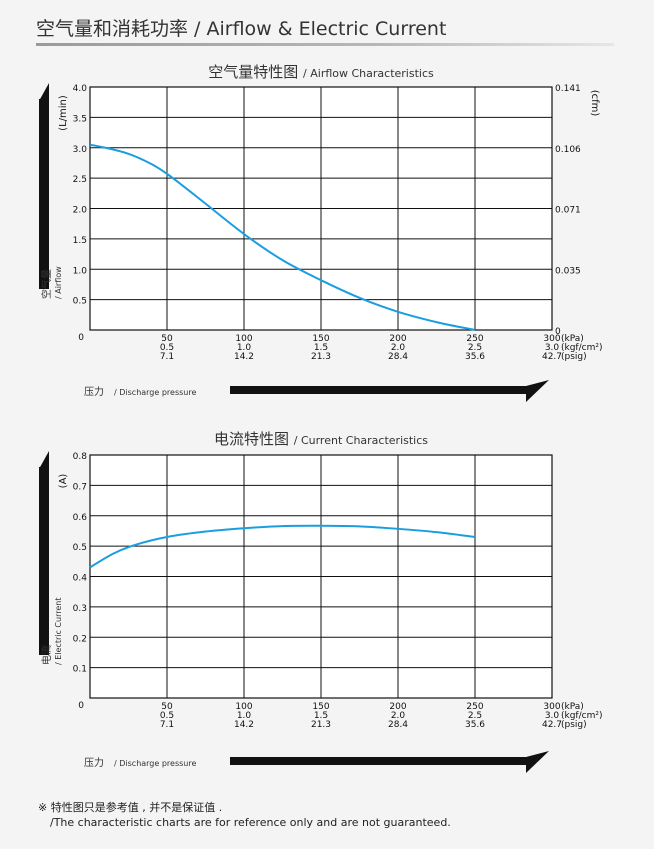  Describe the element at coordinates (80, 241) in the screenshot. I see `y-tick-label: 1.5` at that location.